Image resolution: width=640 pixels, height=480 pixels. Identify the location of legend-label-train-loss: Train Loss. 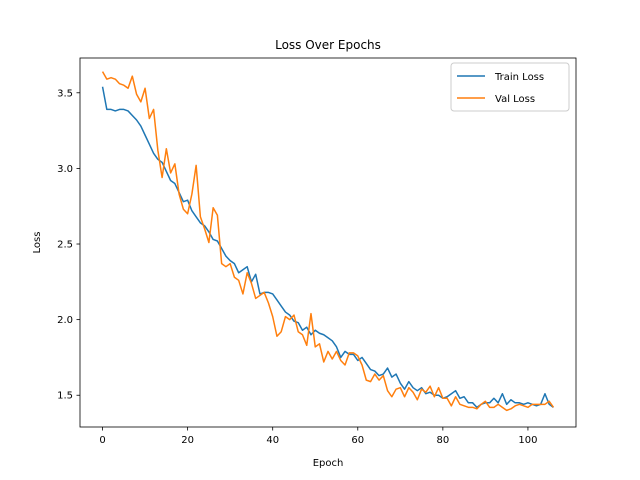
(519, 77).